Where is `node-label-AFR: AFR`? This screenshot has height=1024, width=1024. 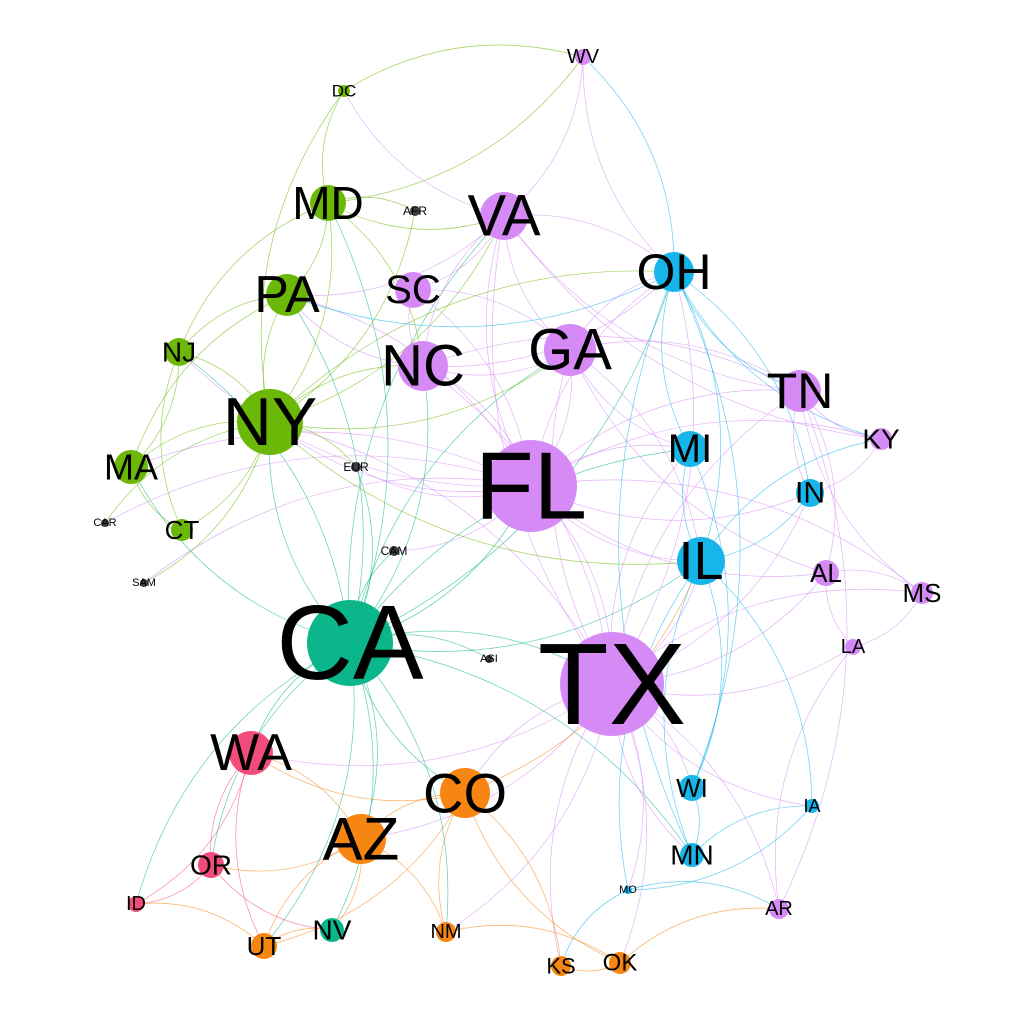 node-label-AFR: AFR is located at coordinates (415, 211).